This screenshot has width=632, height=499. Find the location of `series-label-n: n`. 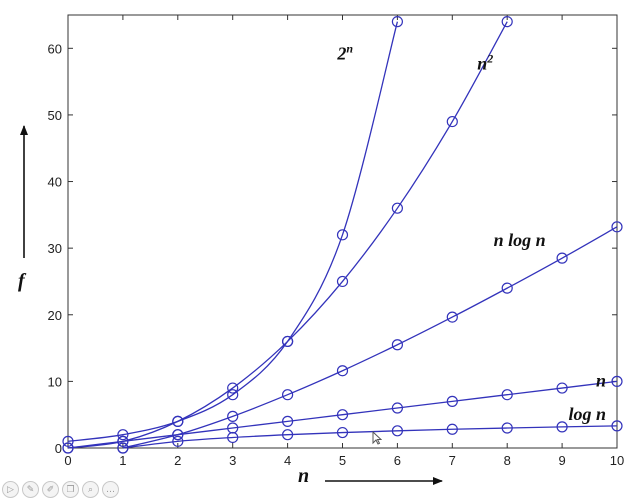

series-label-n: n is located at coordinates (601, 381).